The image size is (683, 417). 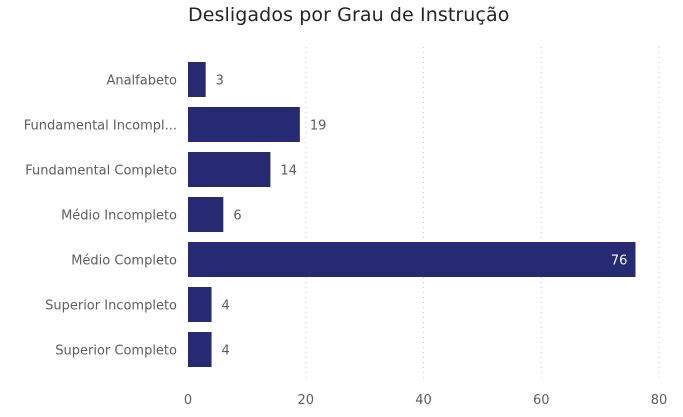 I want to click on x-tick-label: 60, so click(x=541, y=400).